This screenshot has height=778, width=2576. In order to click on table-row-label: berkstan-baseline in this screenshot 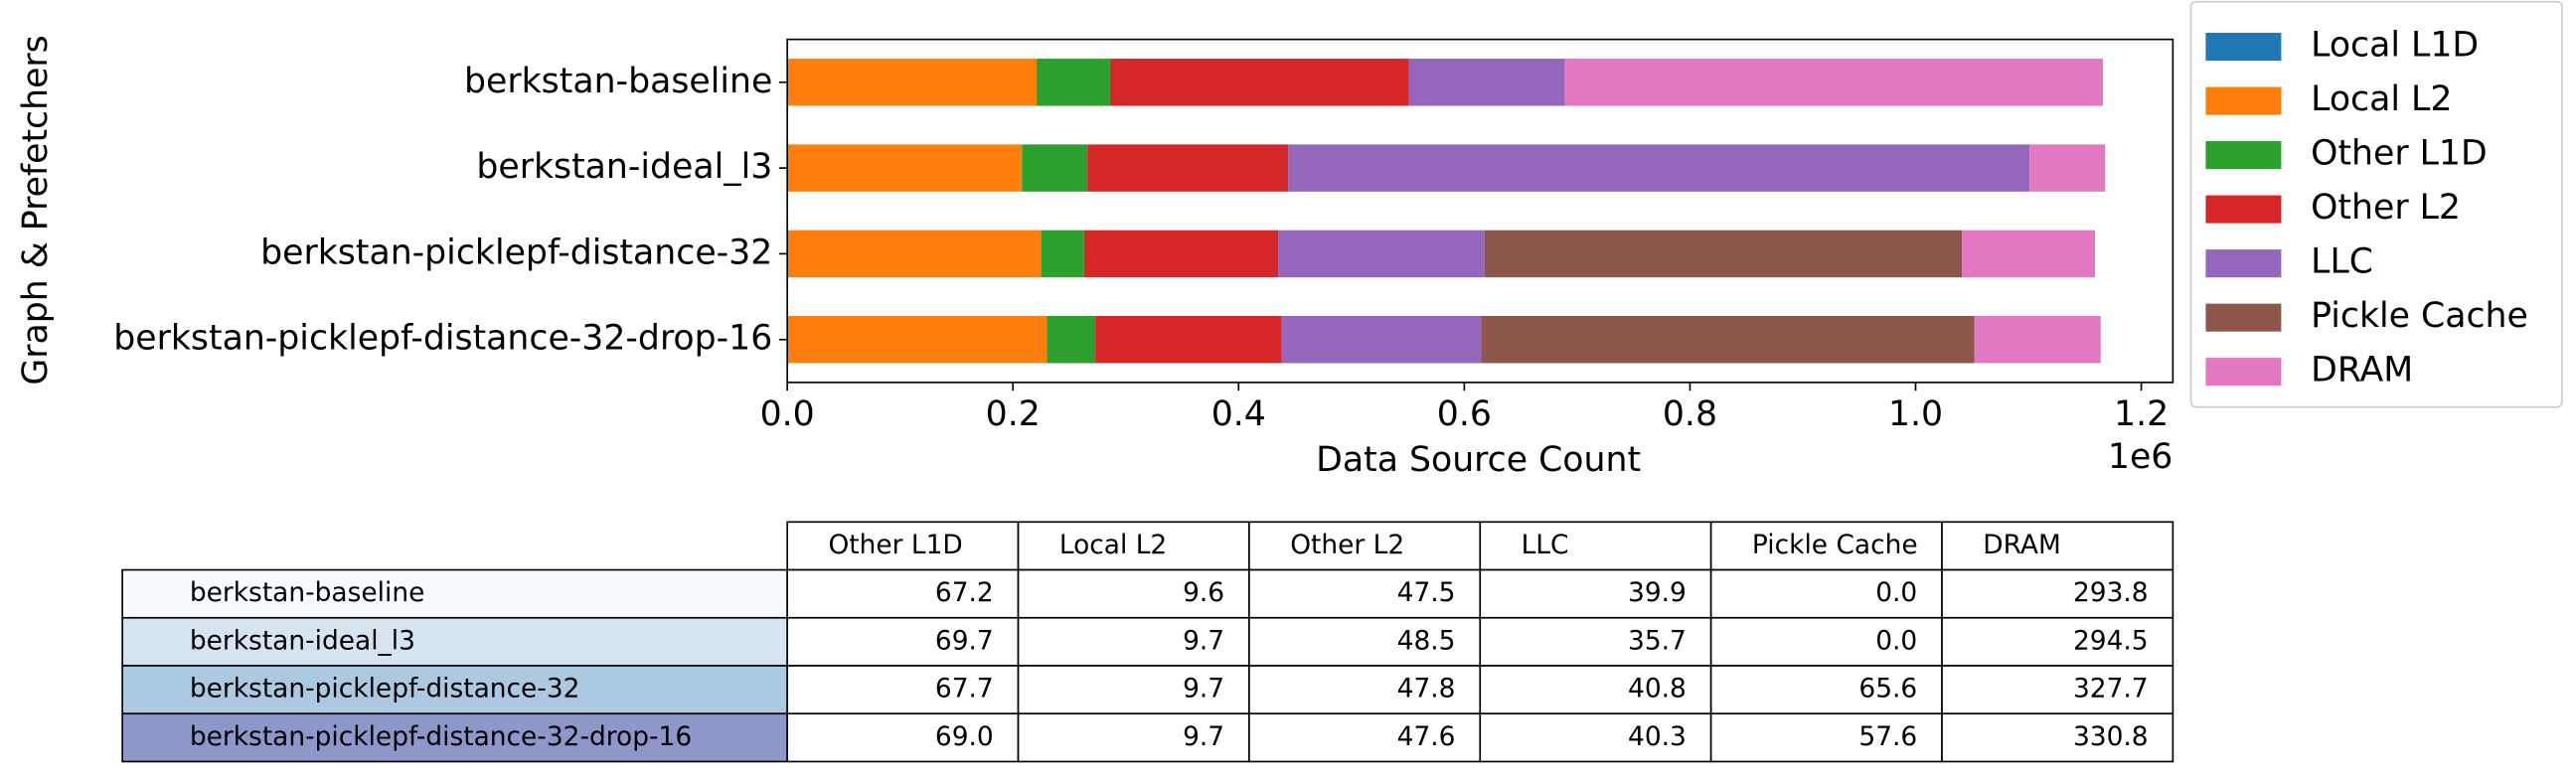, I will do `click(307, 592)`.